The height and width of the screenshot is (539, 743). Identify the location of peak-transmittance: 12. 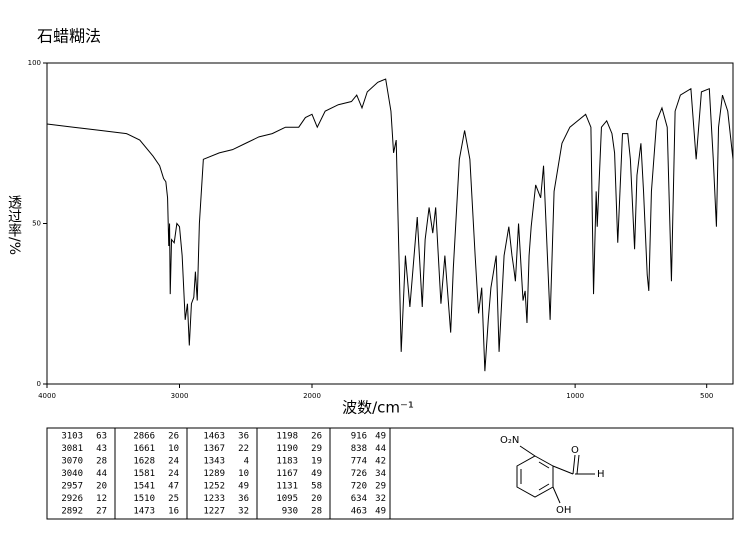
(101, 499).